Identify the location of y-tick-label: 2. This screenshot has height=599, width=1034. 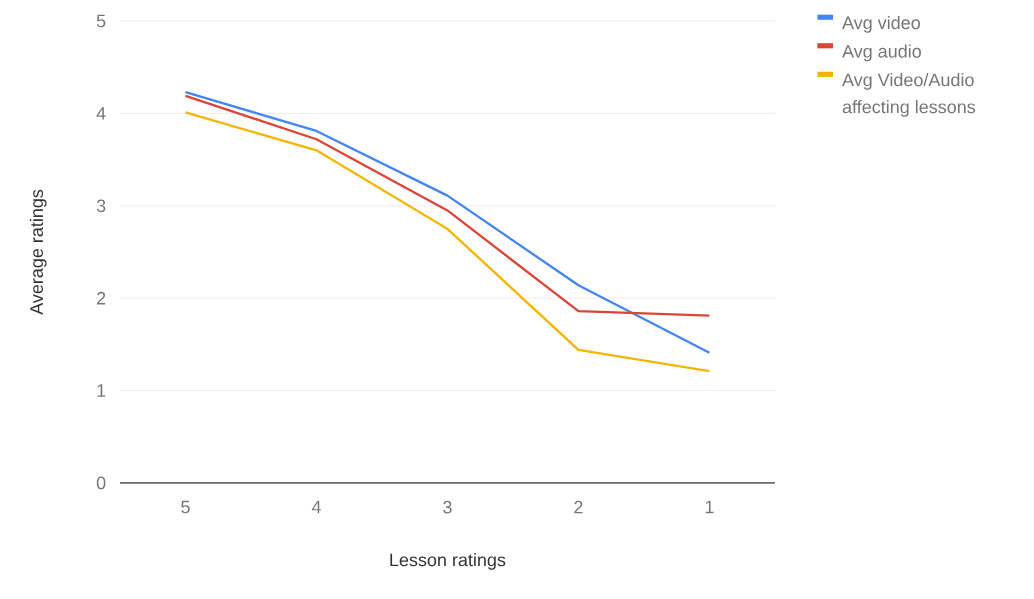
(101, 298).